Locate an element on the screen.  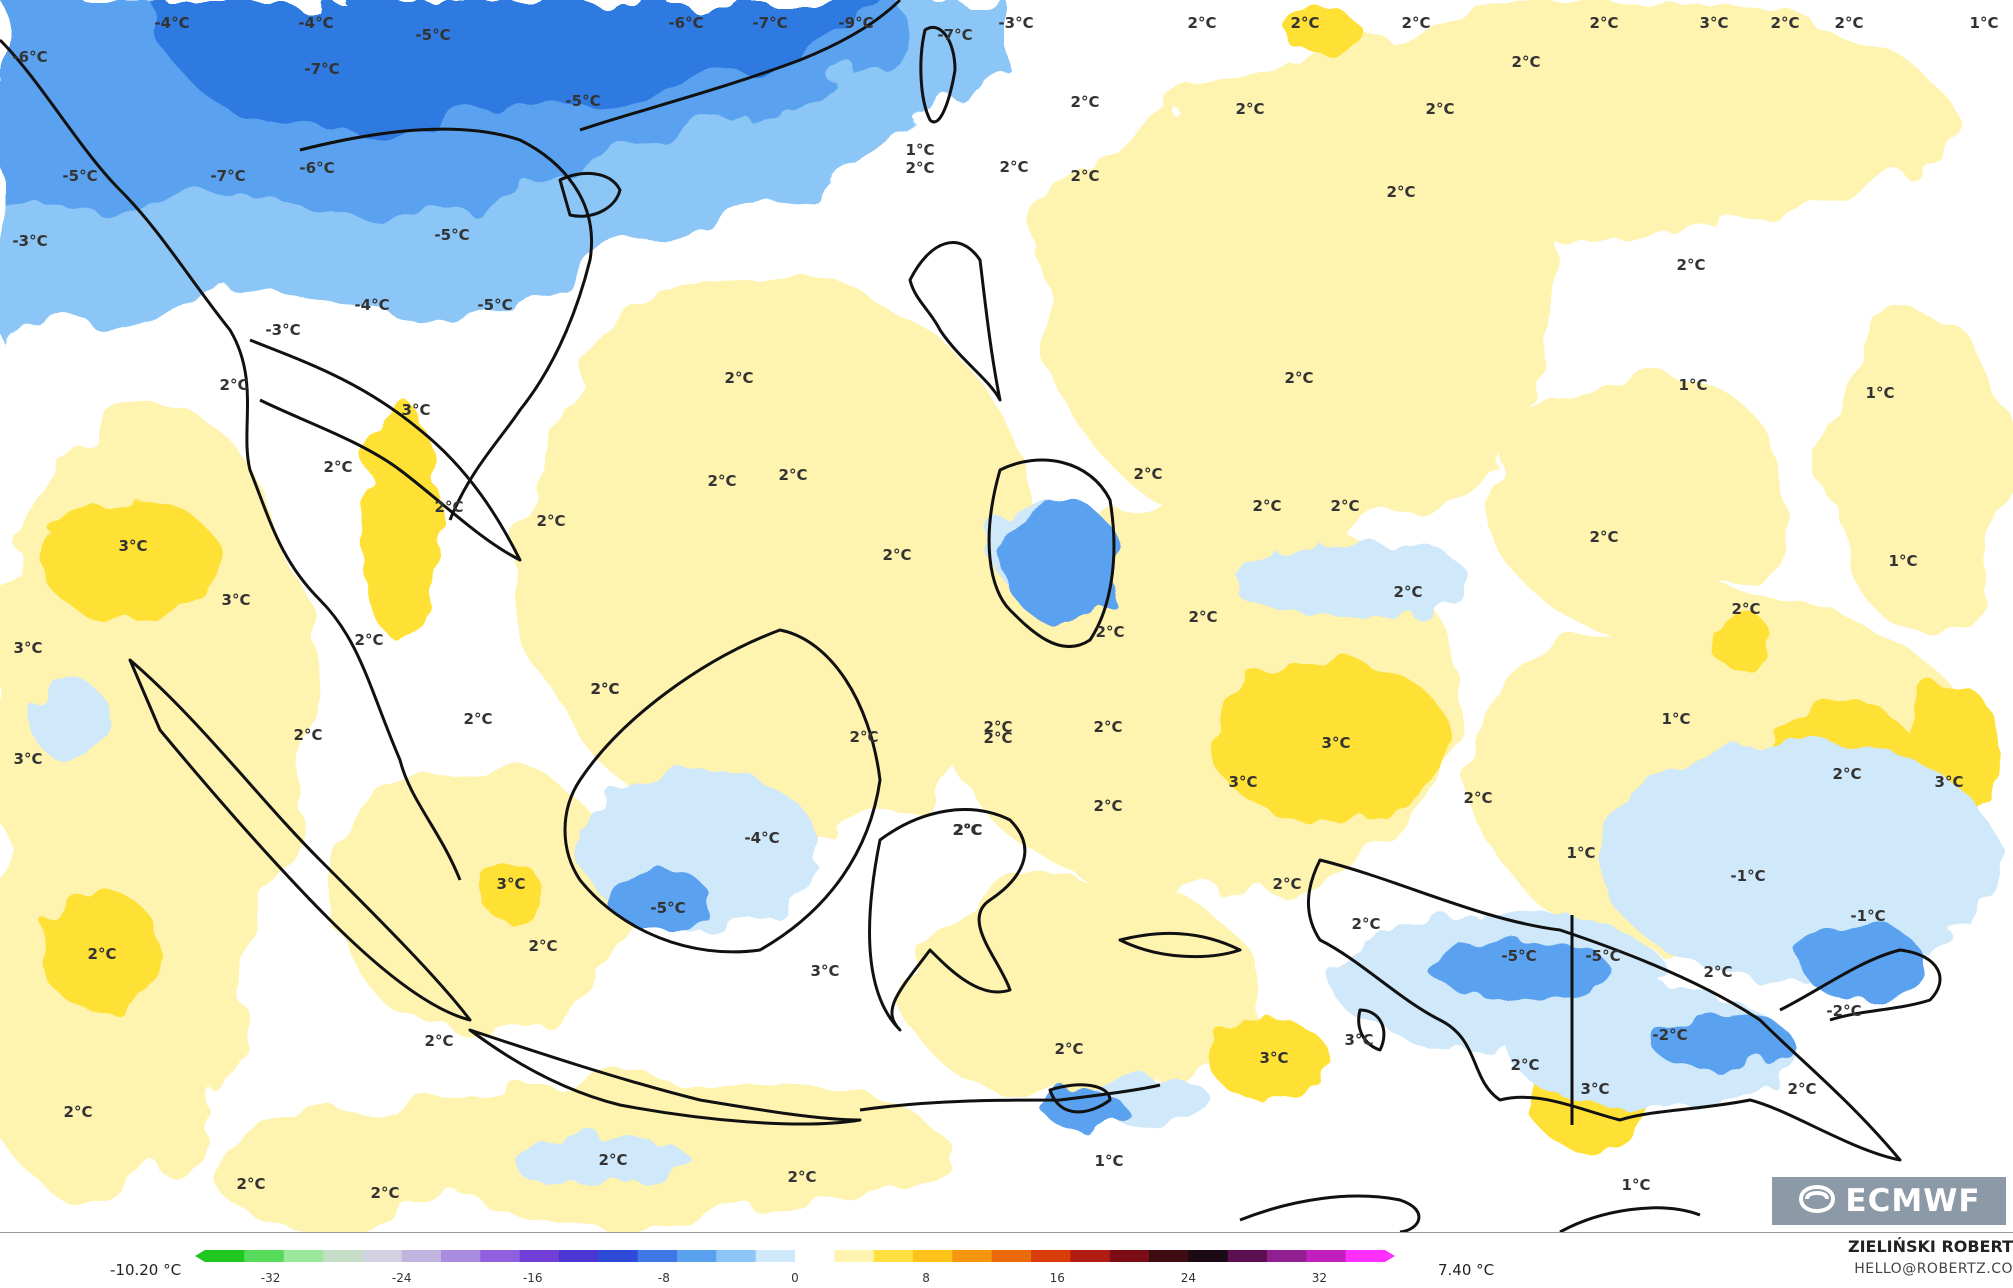
color-scale-tick-label: 8 is located at coordinates (926, 1278).